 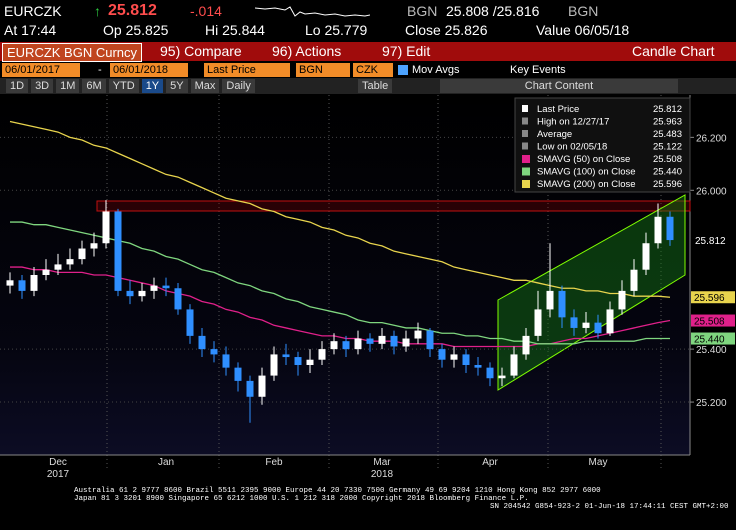 I want to click on field-select: Last Price, so click(x=247, y=70).